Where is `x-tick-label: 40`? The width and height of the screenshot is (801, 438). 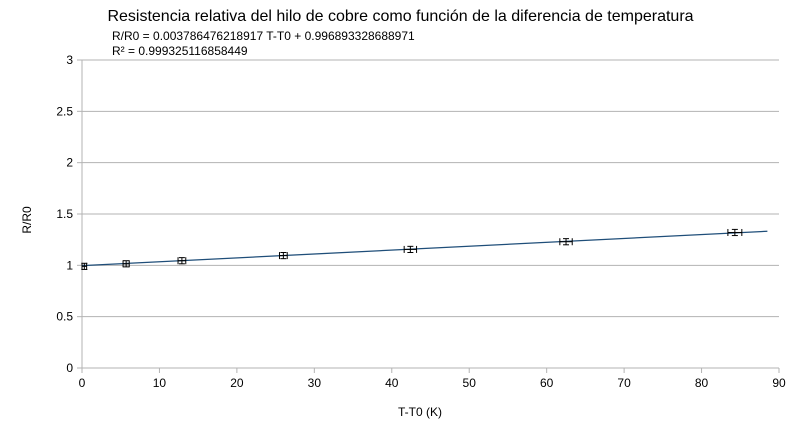
x-tick-label: 40 is located at coordinates (392, 383).